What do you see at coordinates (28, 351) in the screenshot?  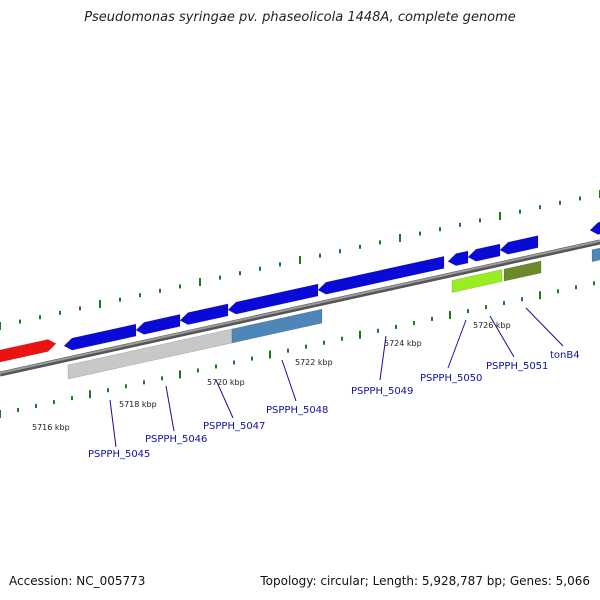 I see `feature-red` at bounding box center [28, 351].